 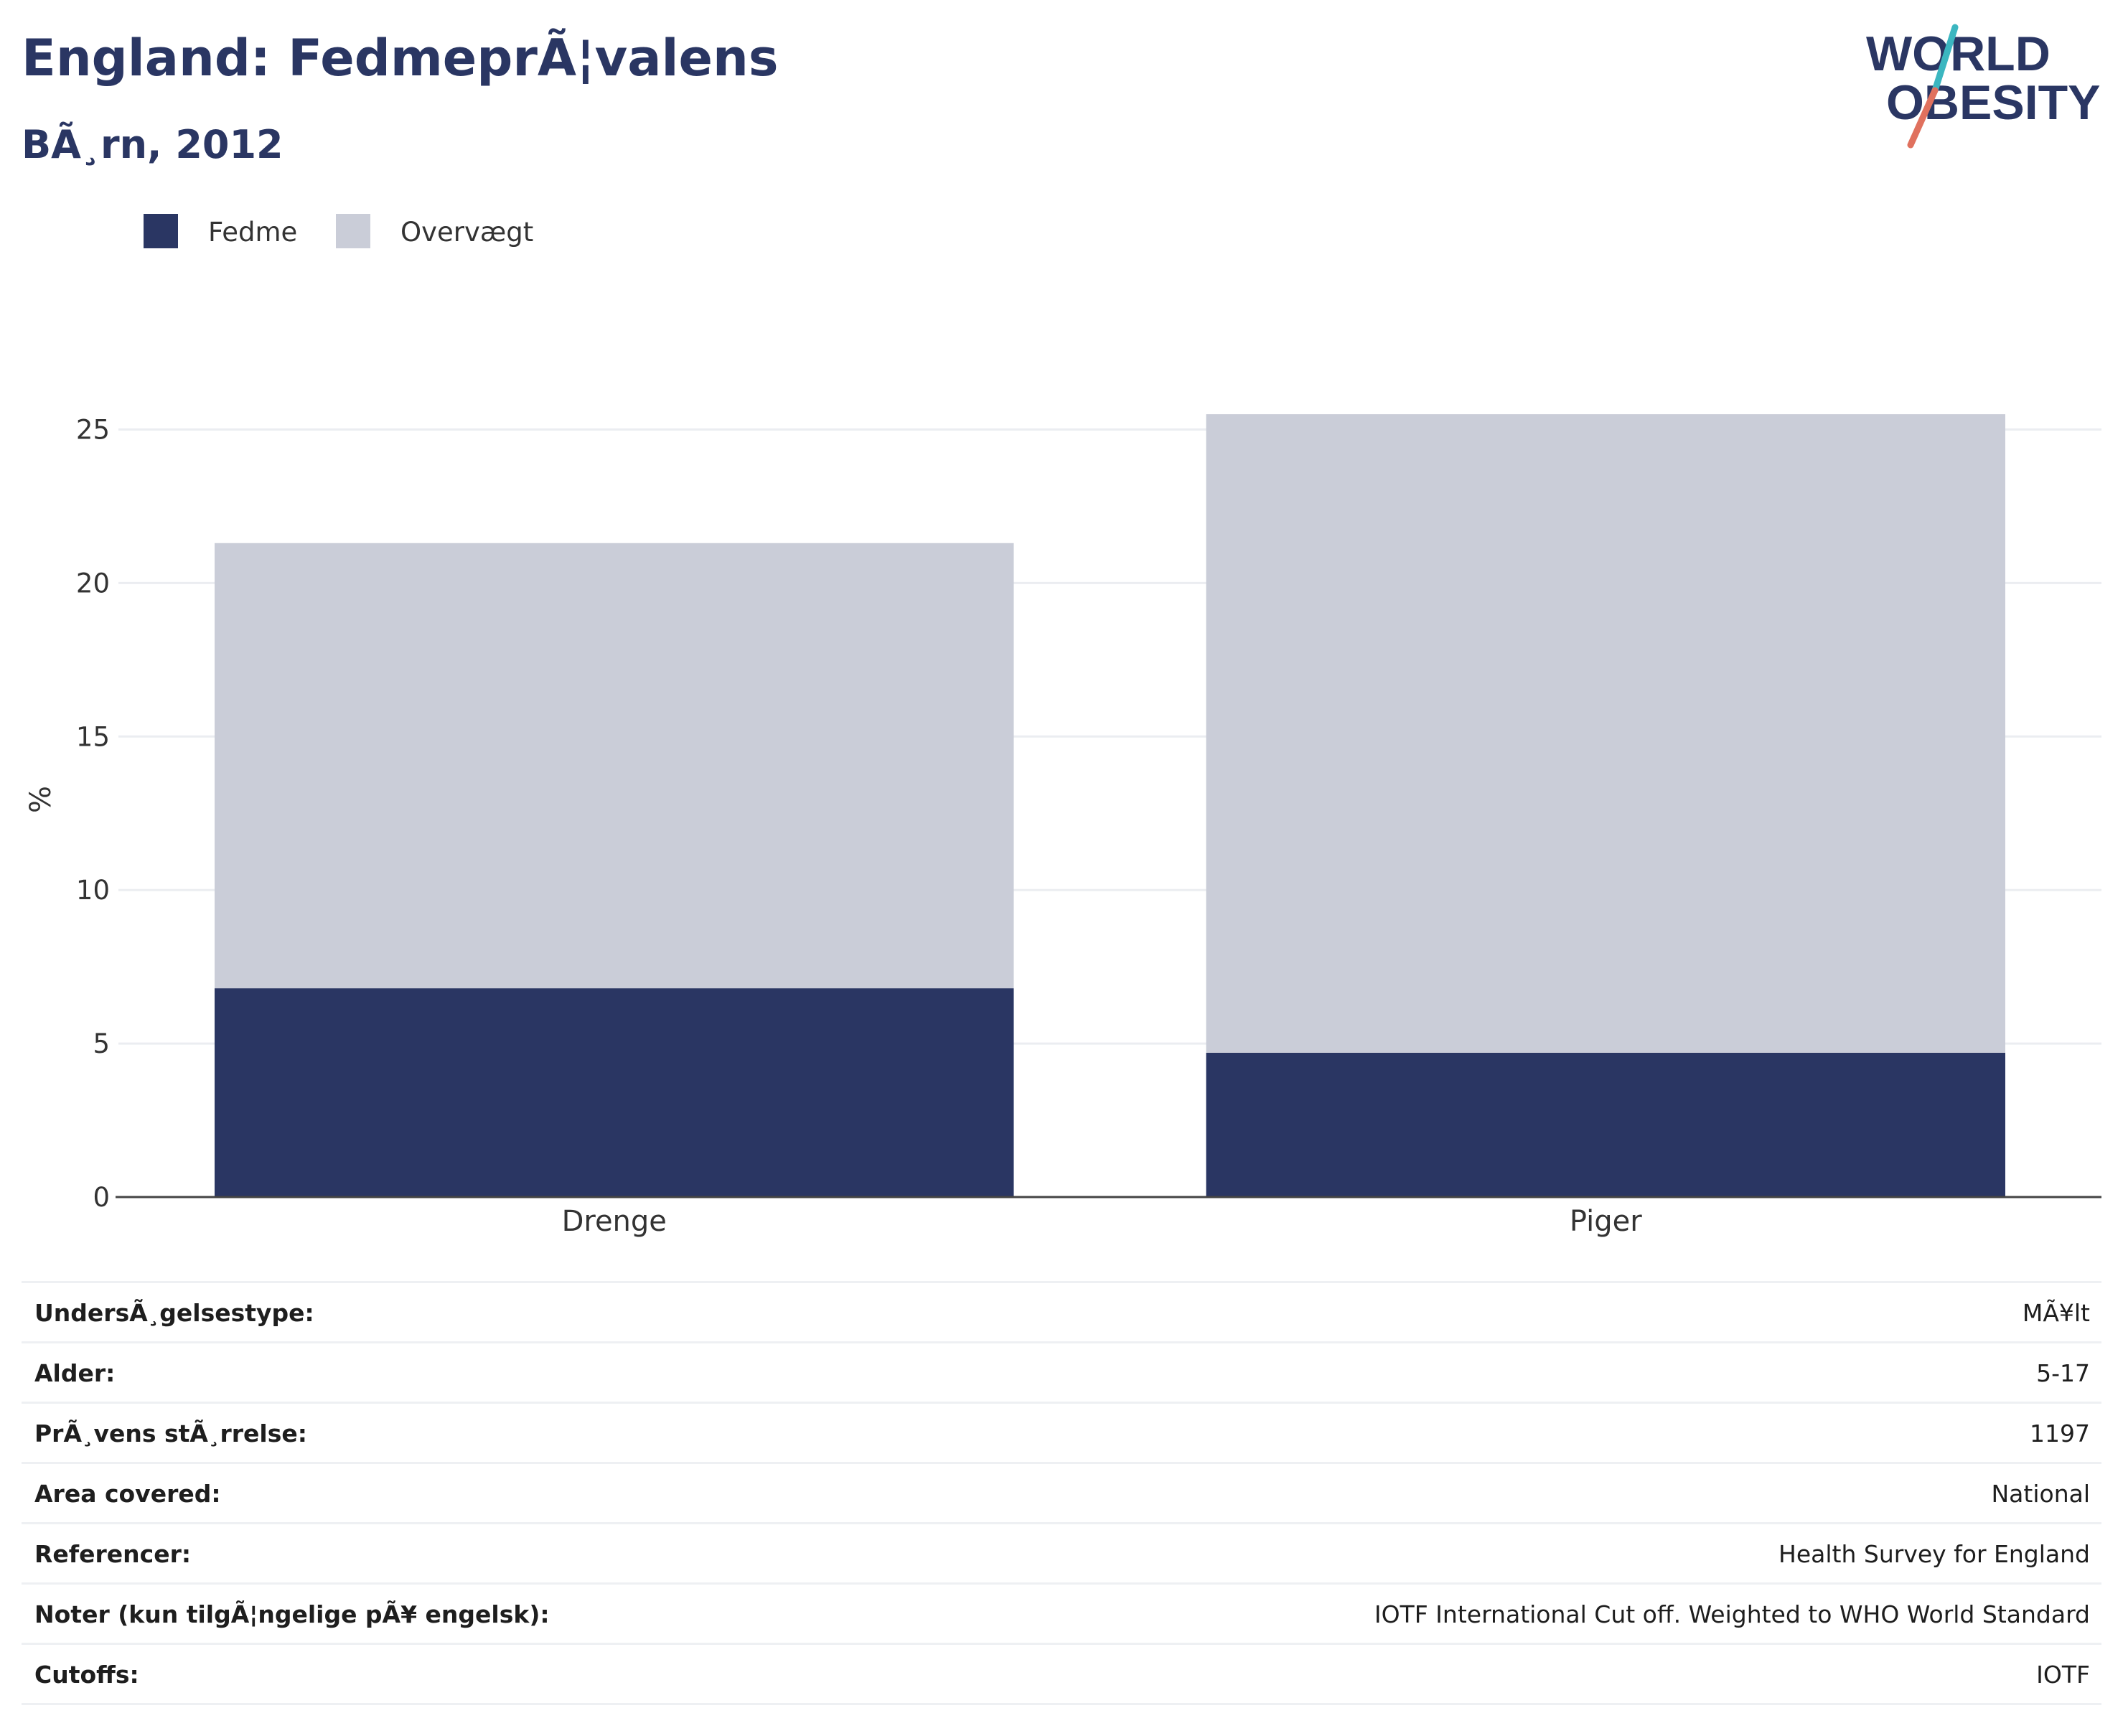 What do you see at coordinates (2063, 1675) in the screenshot?
I see `info-value: IOTF` at bounding box center [2063, 1675].